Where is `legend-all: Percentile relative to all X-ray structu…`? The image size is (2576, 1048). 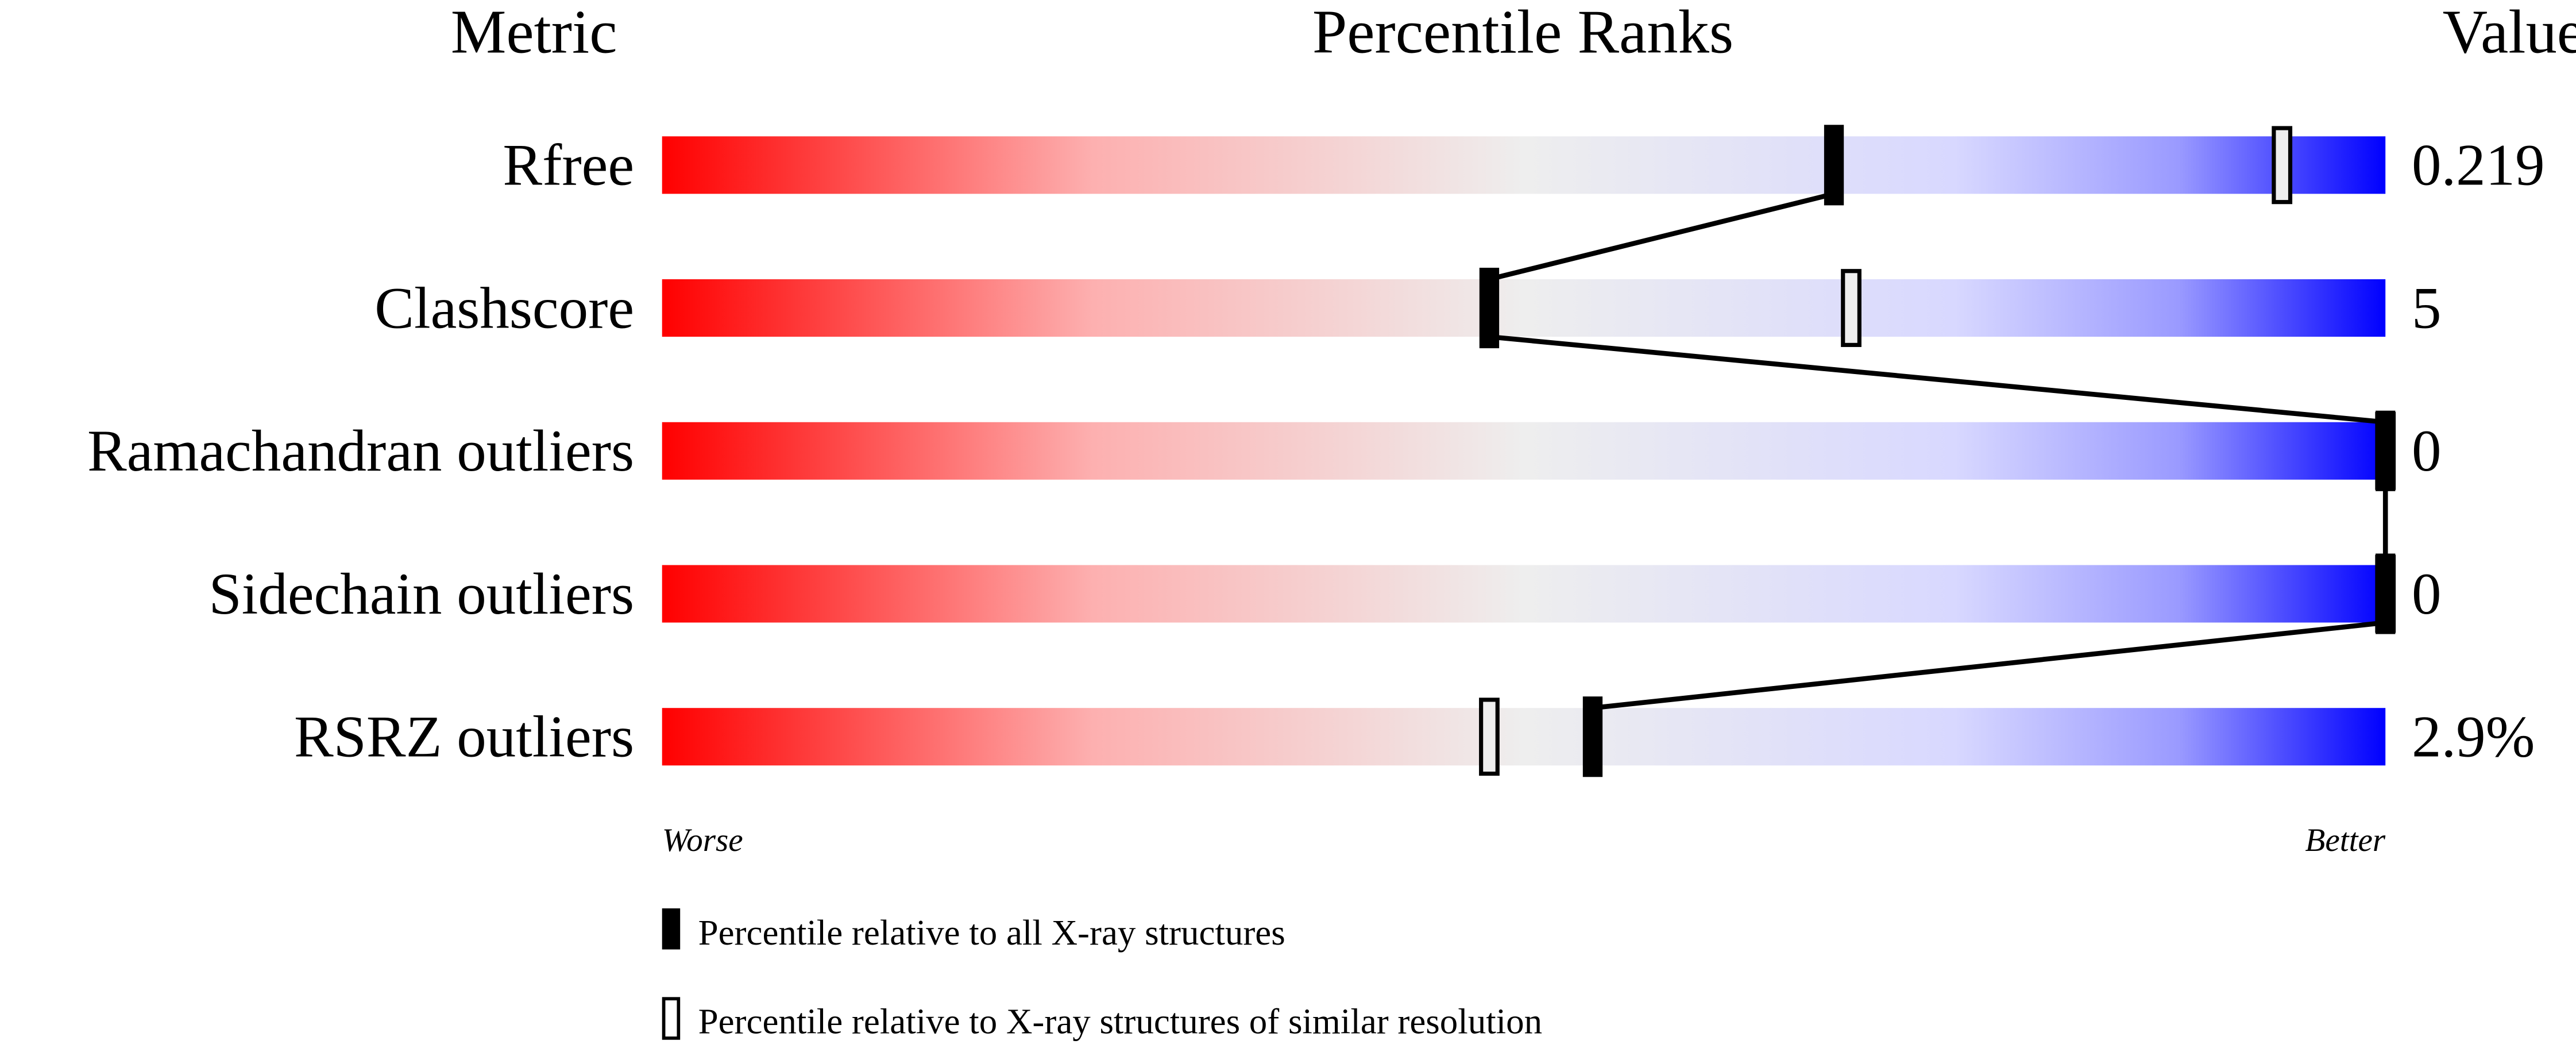 legend-all: Percentile relative to all X-ray structu… is located at coordinates (991, 932).